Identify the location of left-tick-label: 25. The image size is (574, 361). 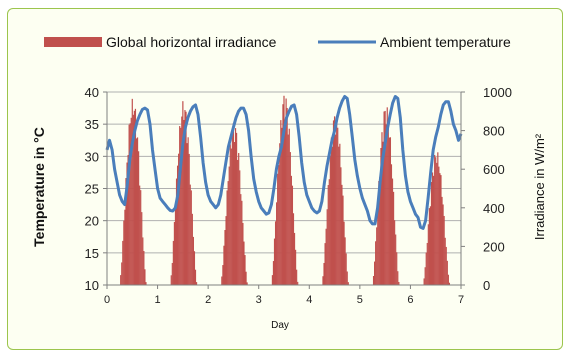
(92, 189).